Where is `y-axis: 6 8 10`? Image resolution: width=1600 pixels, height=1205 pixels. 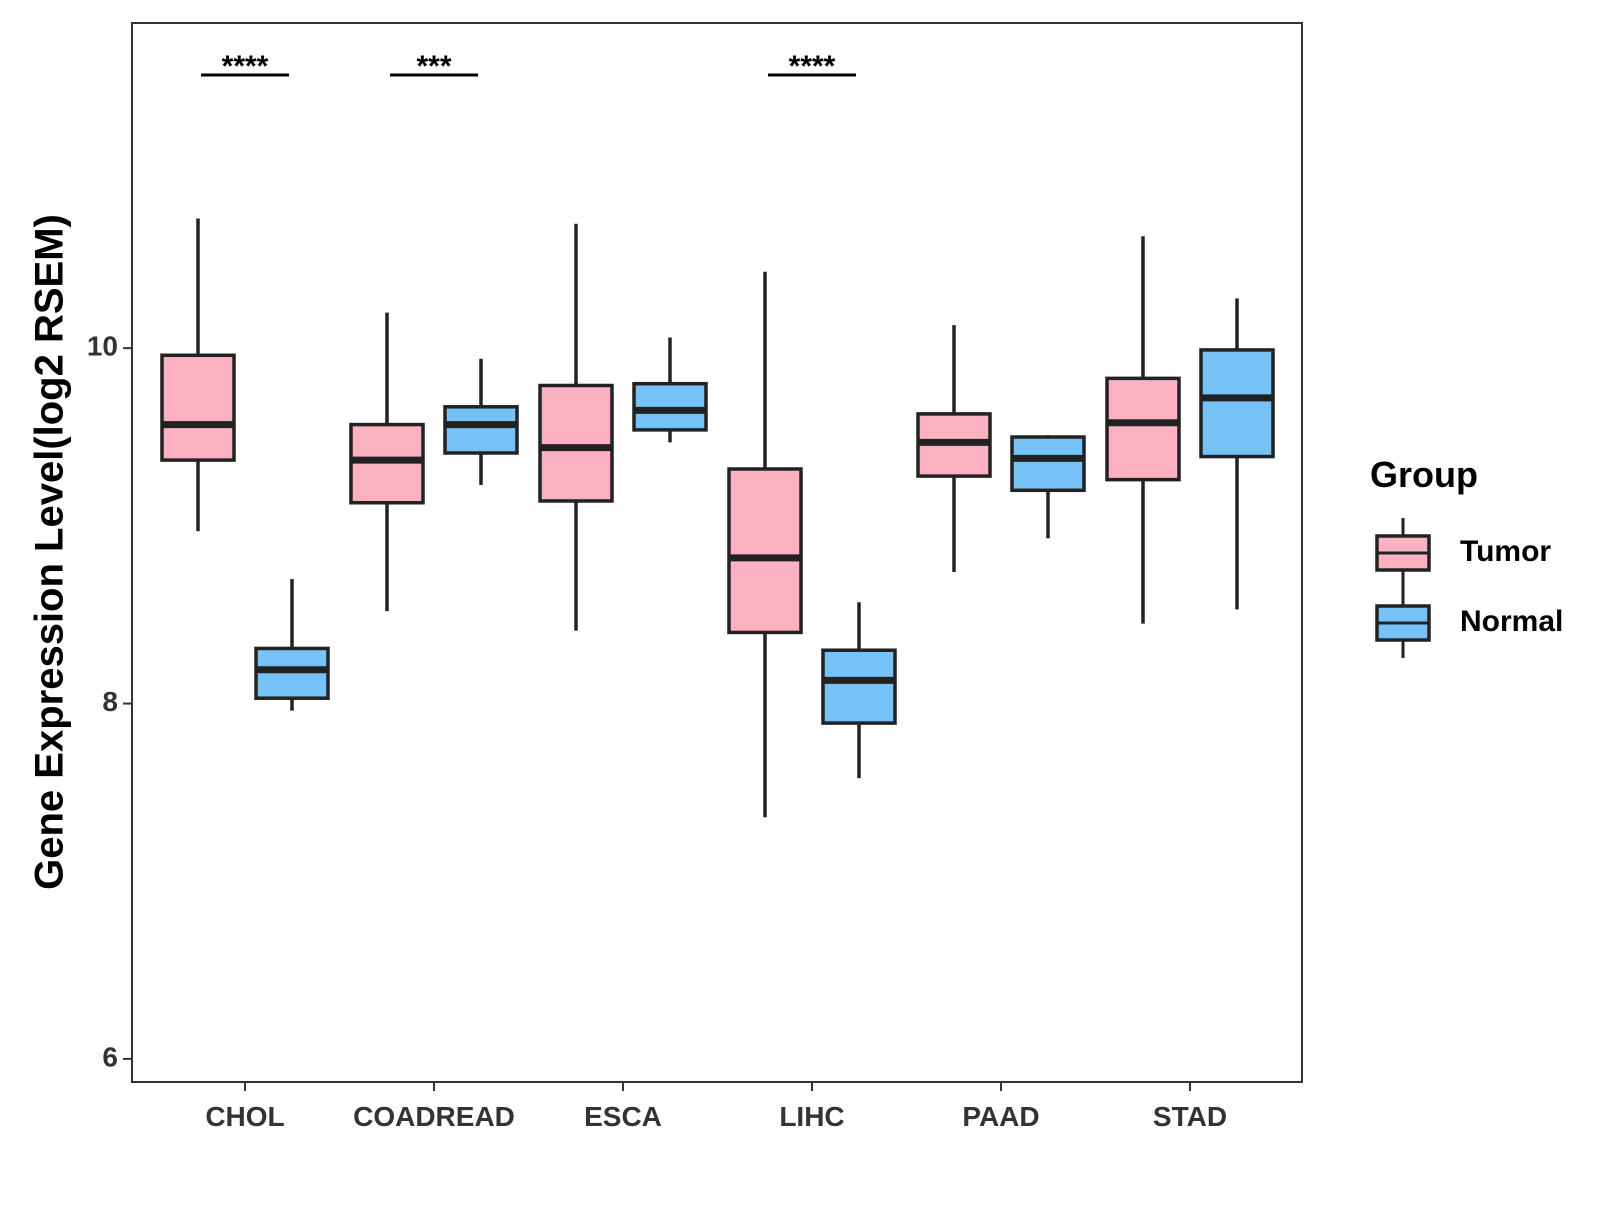
y-axis: 6 8 10 is located at coordinates (109, 701).